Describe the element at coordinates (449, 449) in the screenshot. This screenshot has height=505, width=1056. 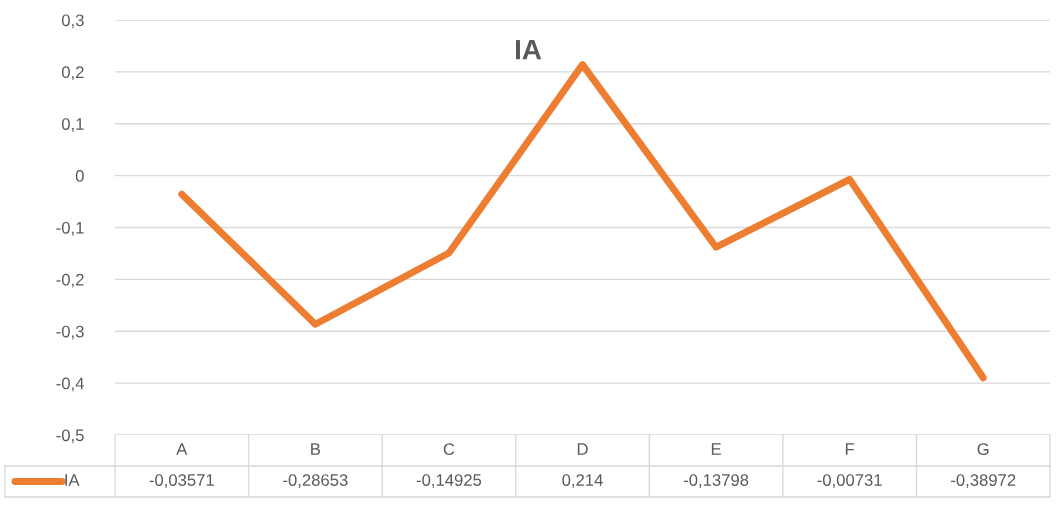
I see `x-tick-label: C` at that location.